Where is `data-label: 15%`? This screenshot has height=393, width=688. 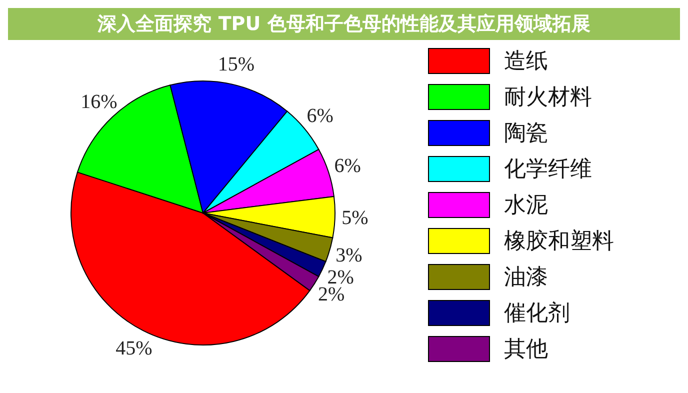 data-label: 15% is located at coordinates (236, 65).